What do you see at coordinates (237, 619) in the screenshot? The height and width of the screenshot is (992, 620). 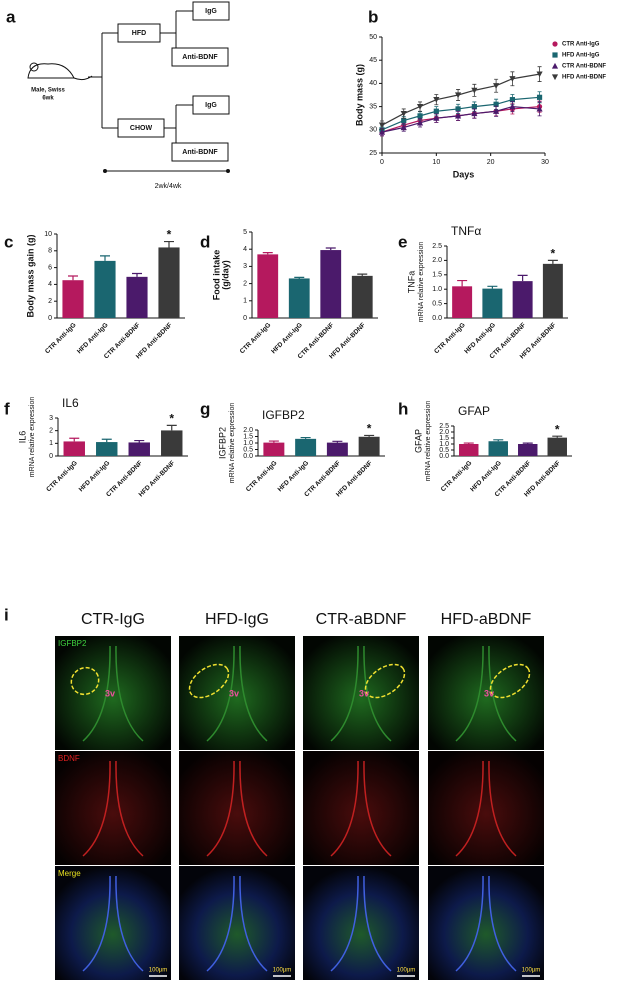 I see `column-header: HFD-IgG` at bounding box center [237, 619].